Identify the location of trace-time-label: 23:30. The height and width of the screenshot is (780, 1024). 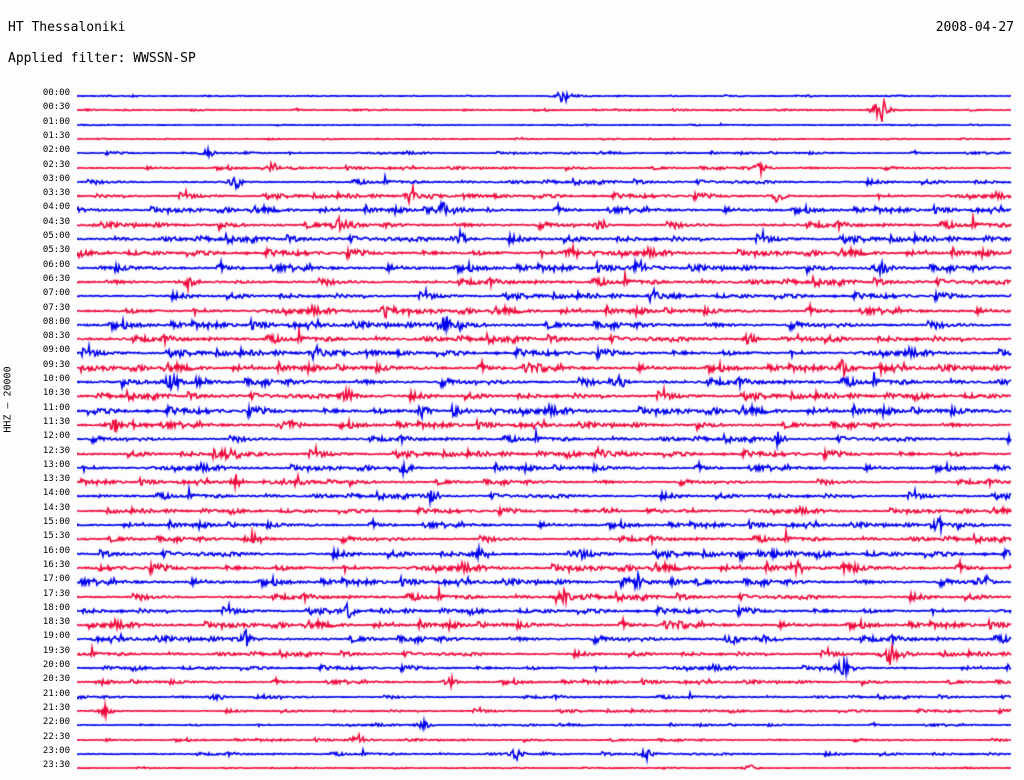
(56, 765).